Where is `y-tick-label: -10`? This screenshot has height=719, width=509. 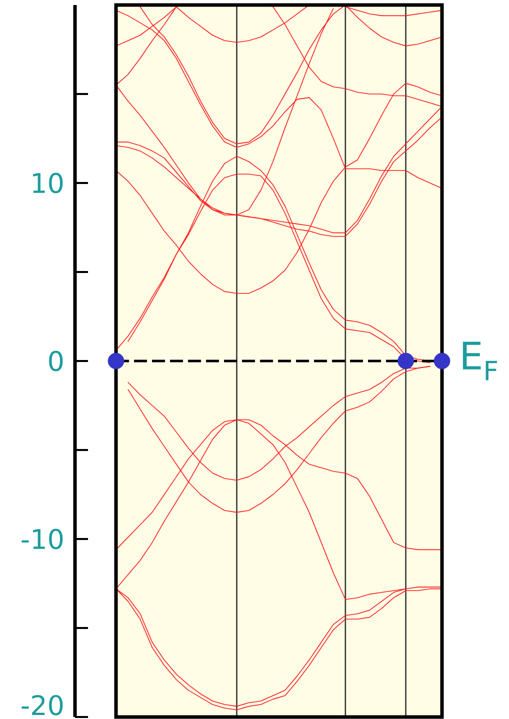
y-tick-label: -10 is located at coordinates (42, 539).